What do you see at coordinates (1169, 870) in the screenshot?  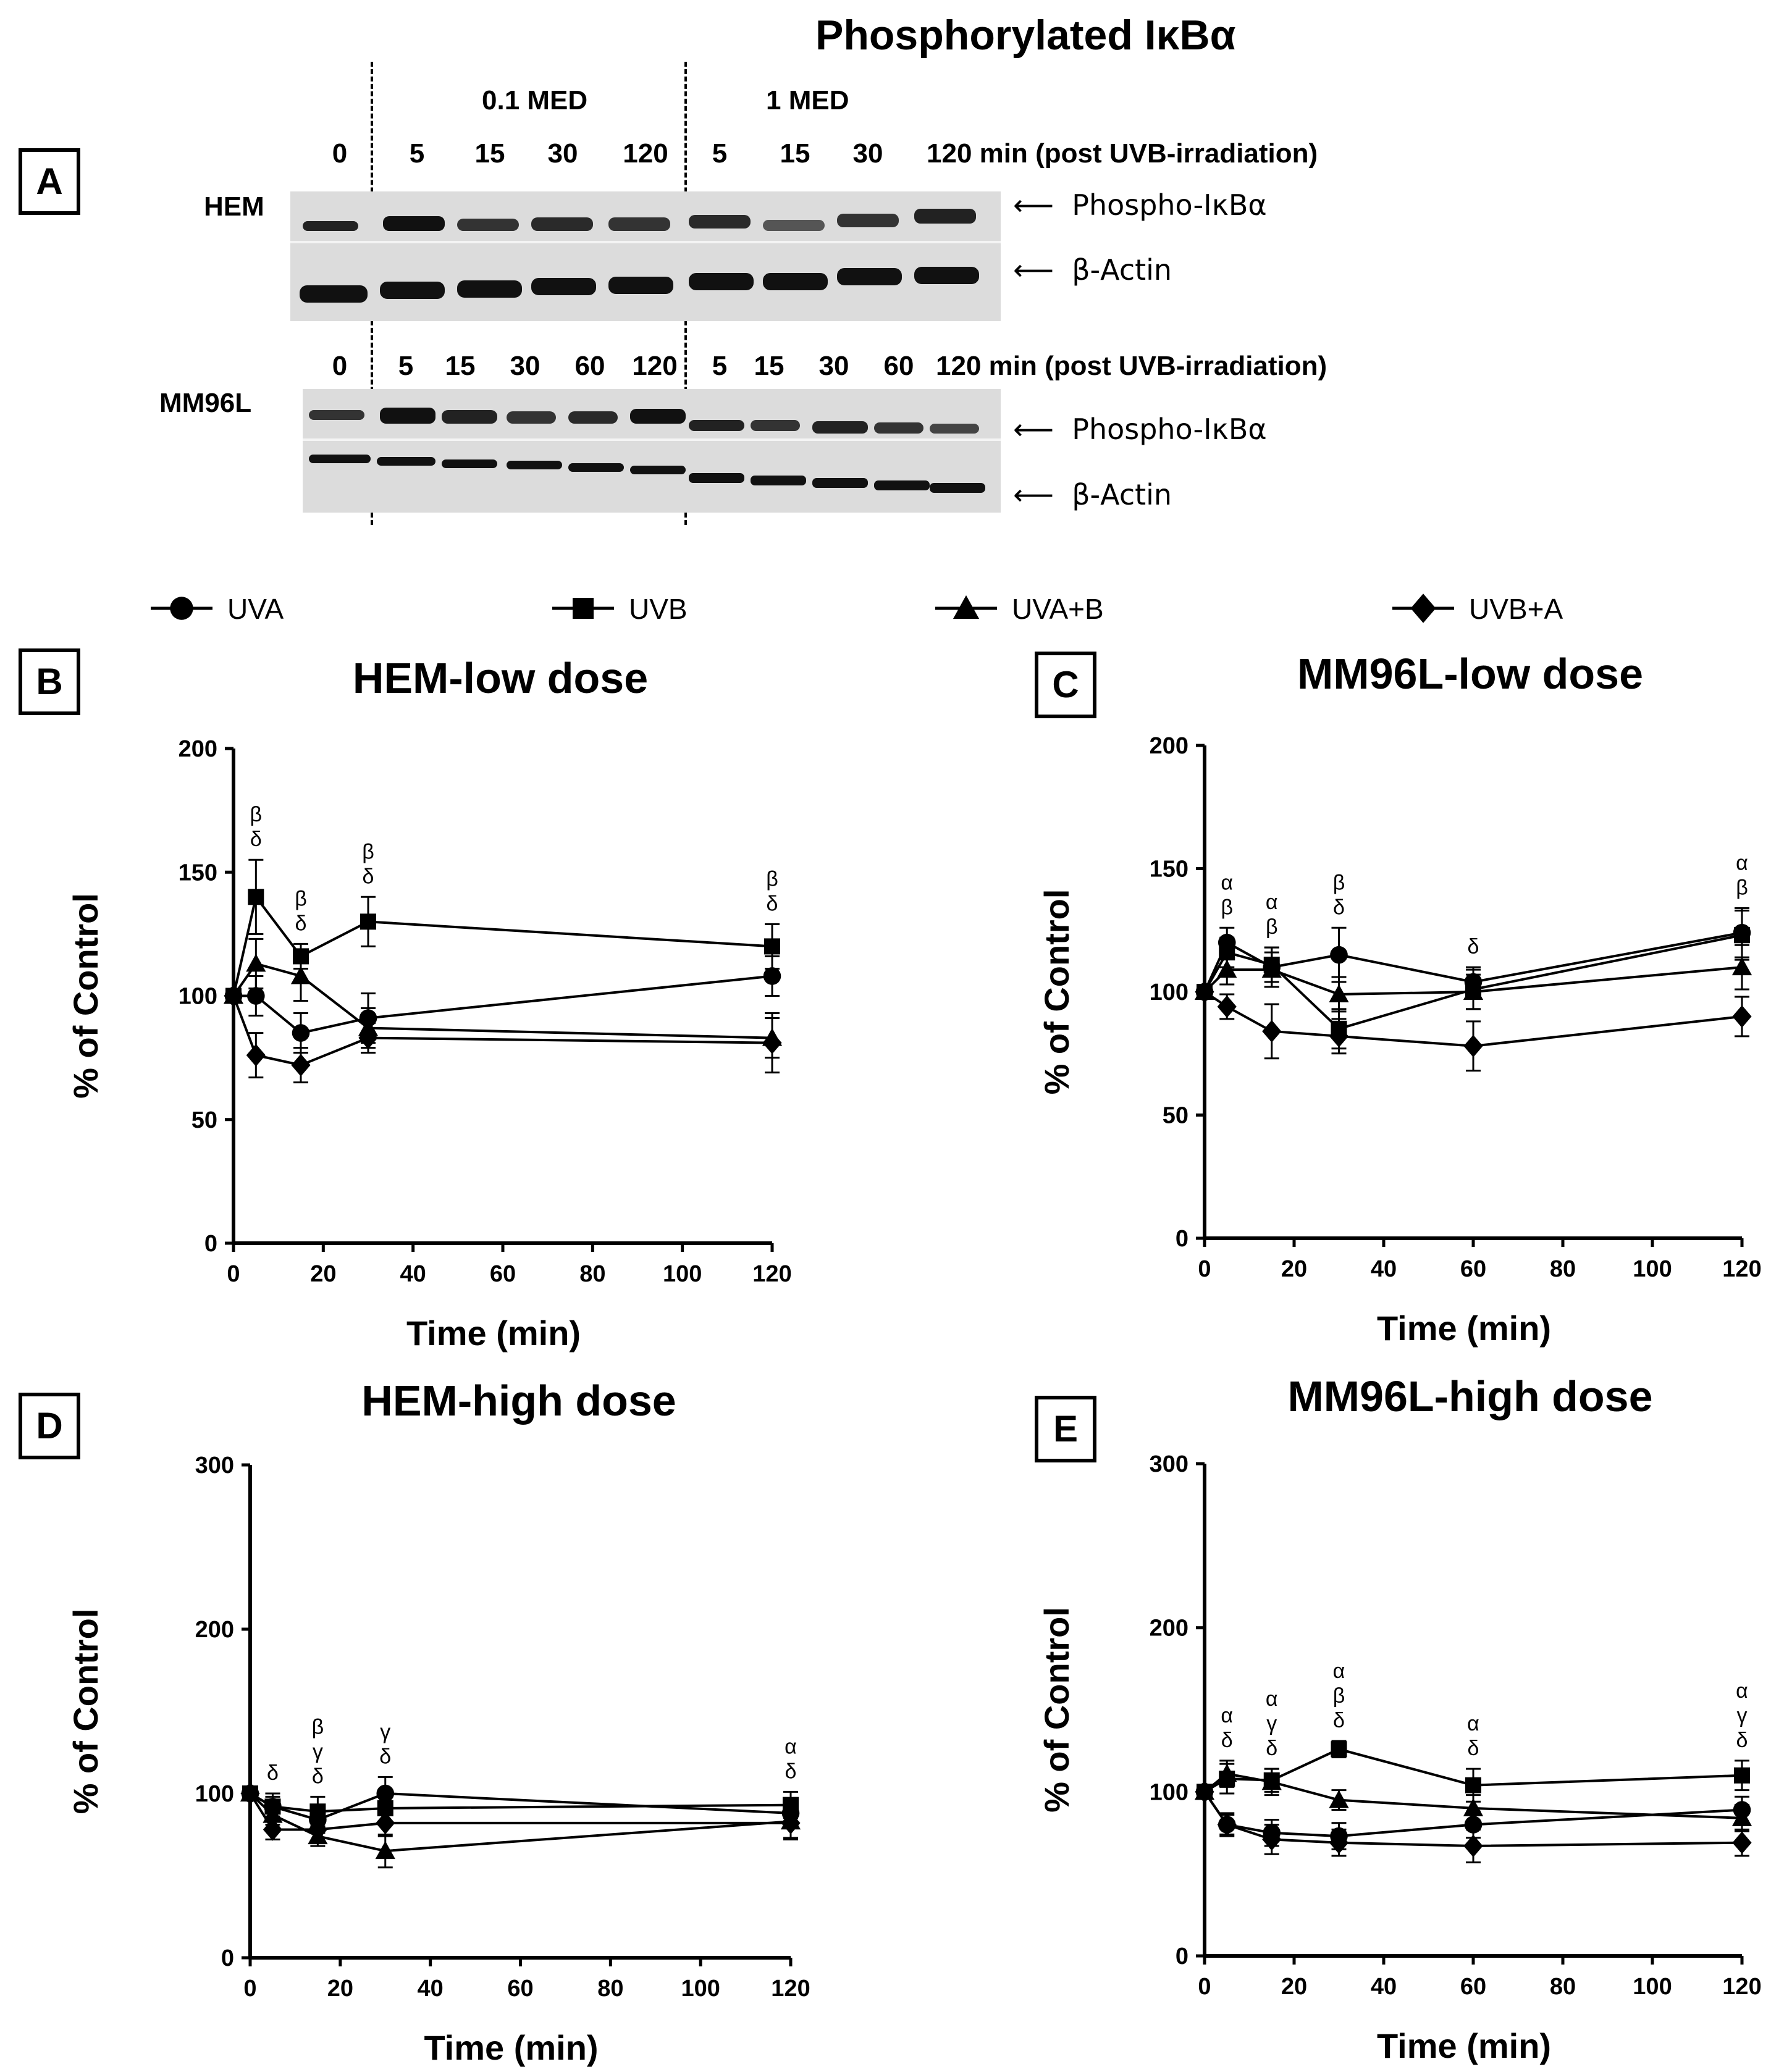 I see `y-tick-label: 150` at bounding box center [1169, 870].